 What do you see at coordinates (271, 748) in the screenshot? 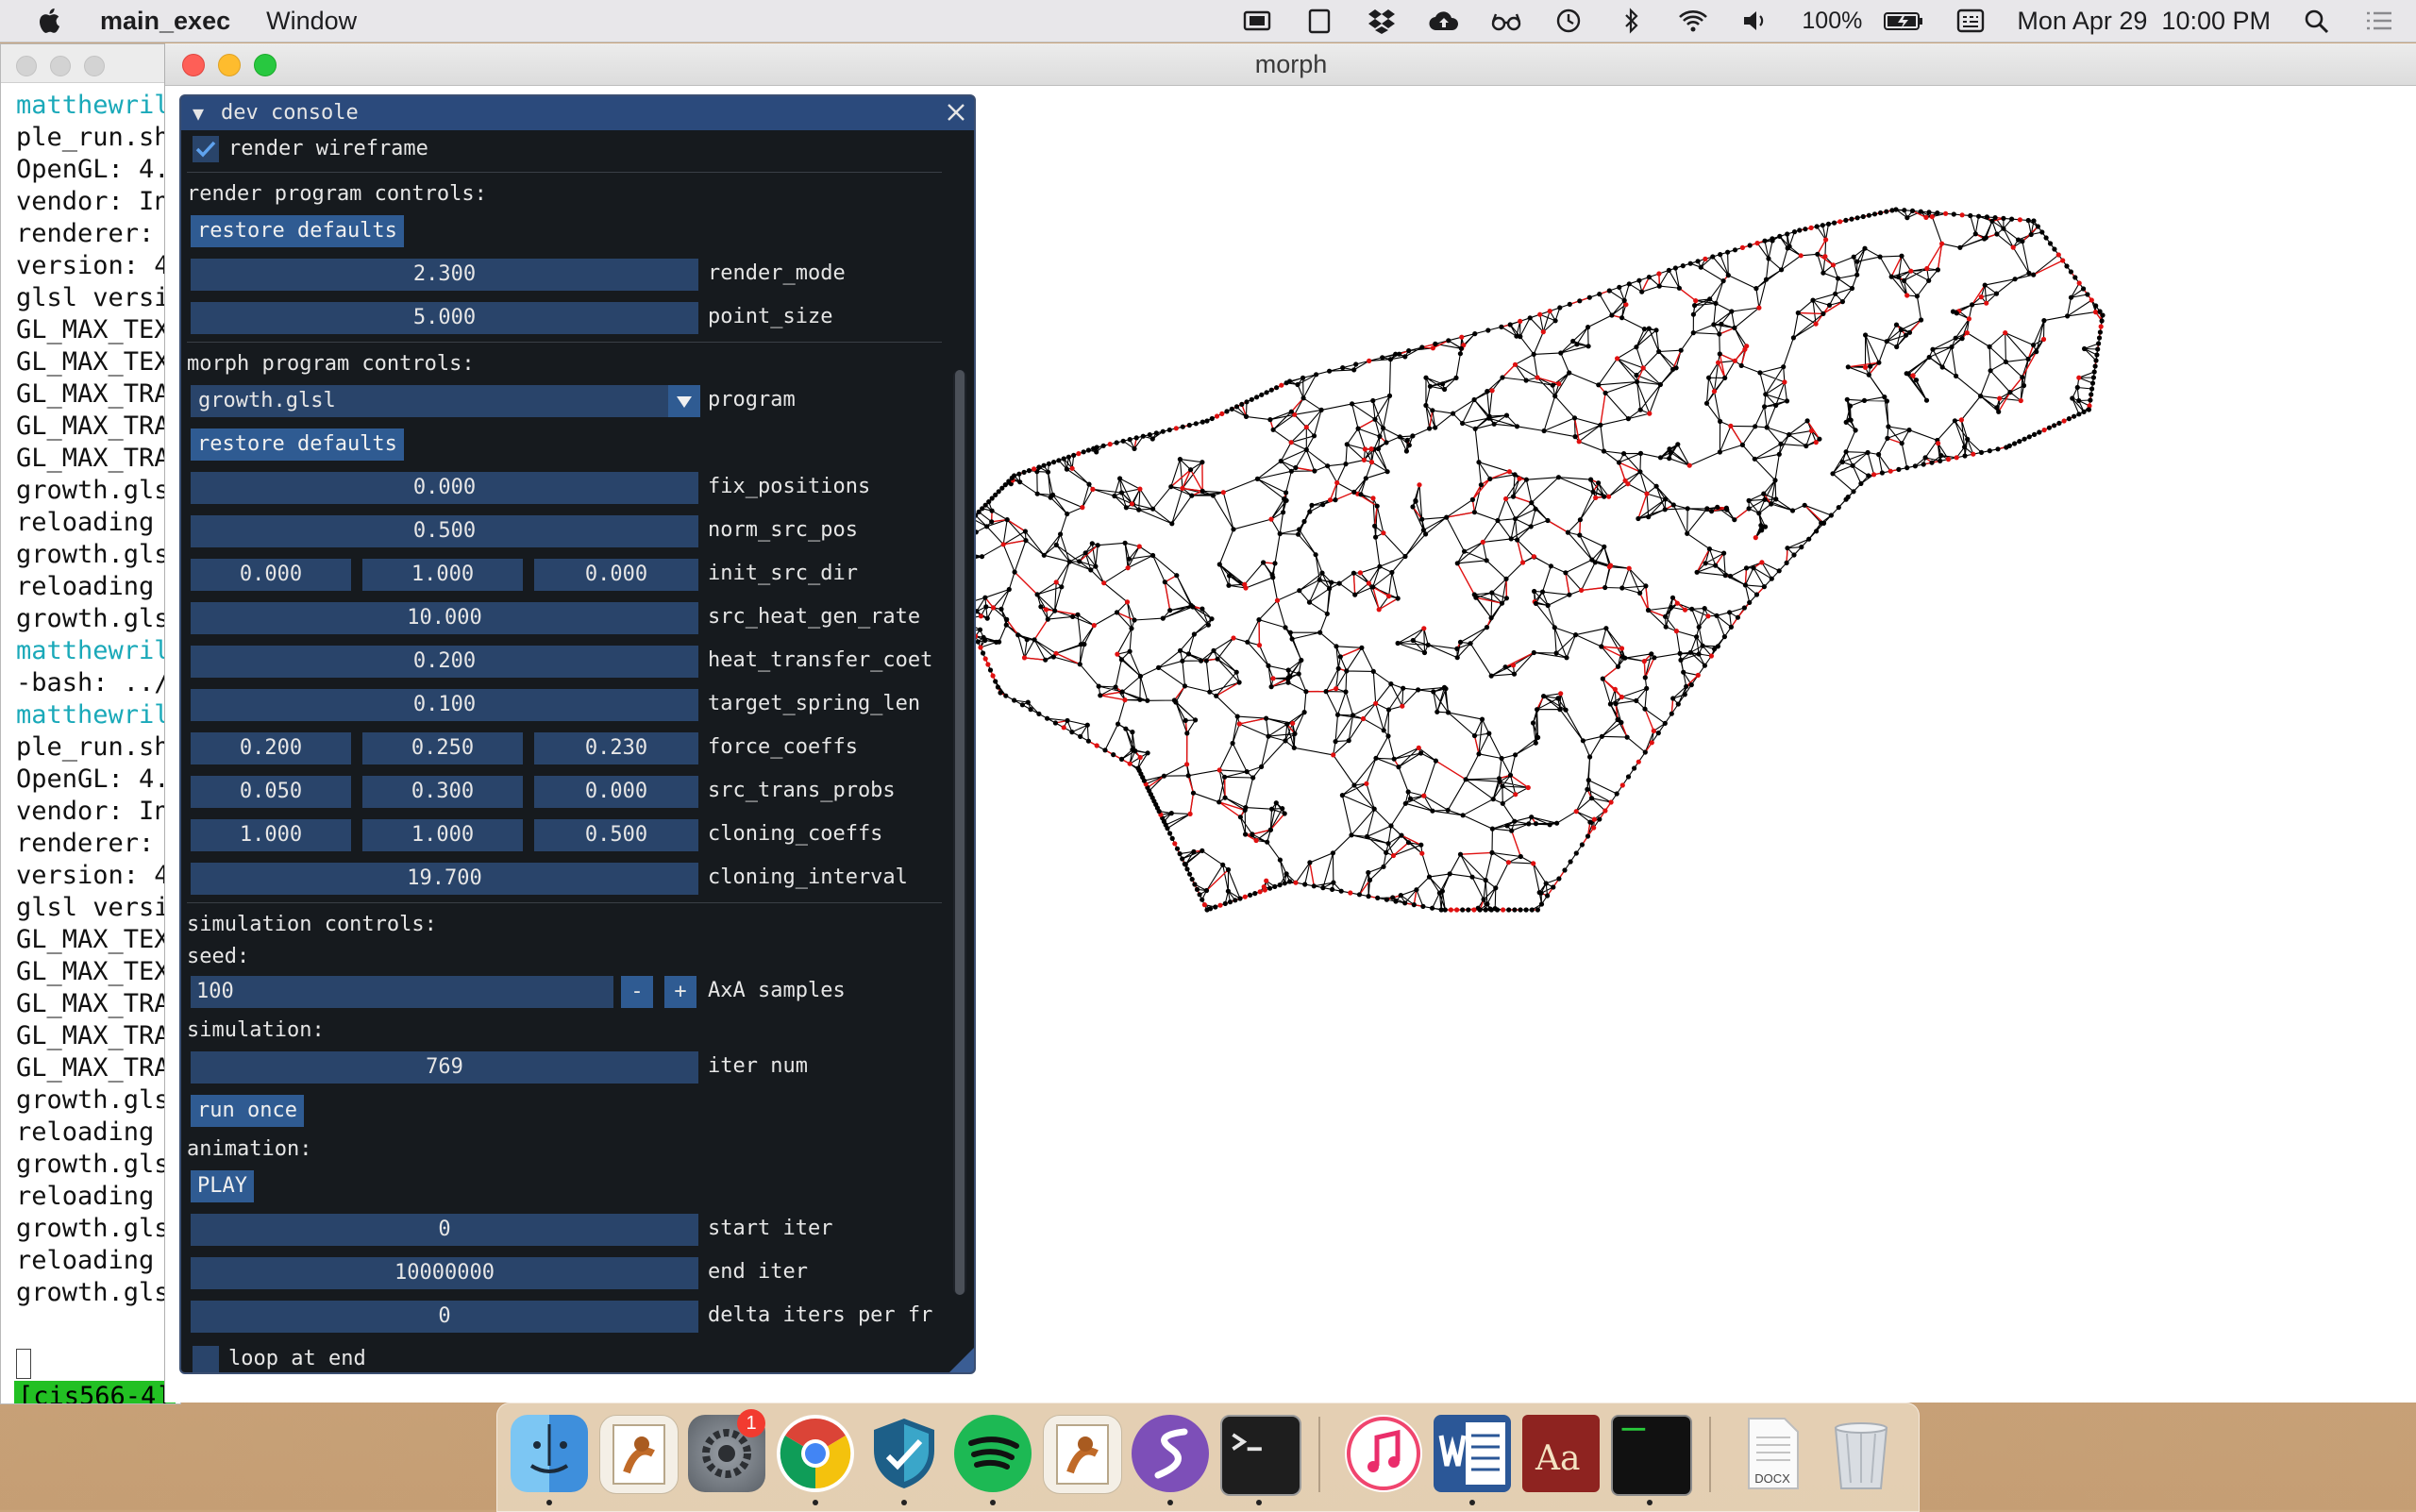
I see `force-coeffs-x: 0.200` at bounding box center [271, 748].